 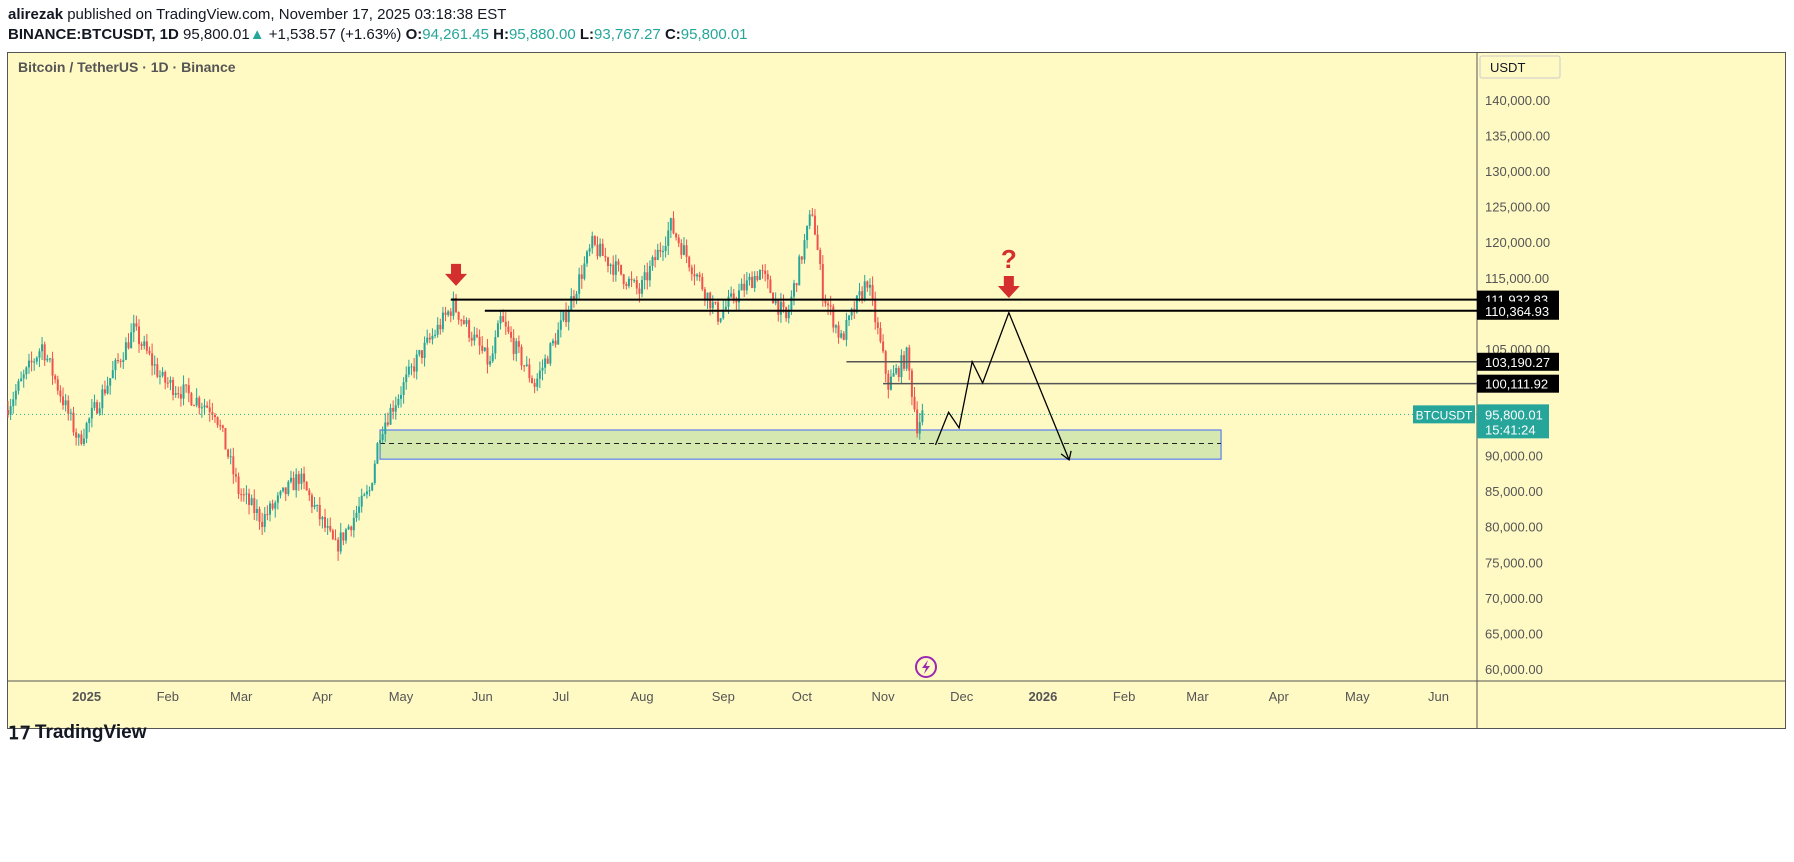 I want to click on symbol-tag, so click(x=1444, y=414).